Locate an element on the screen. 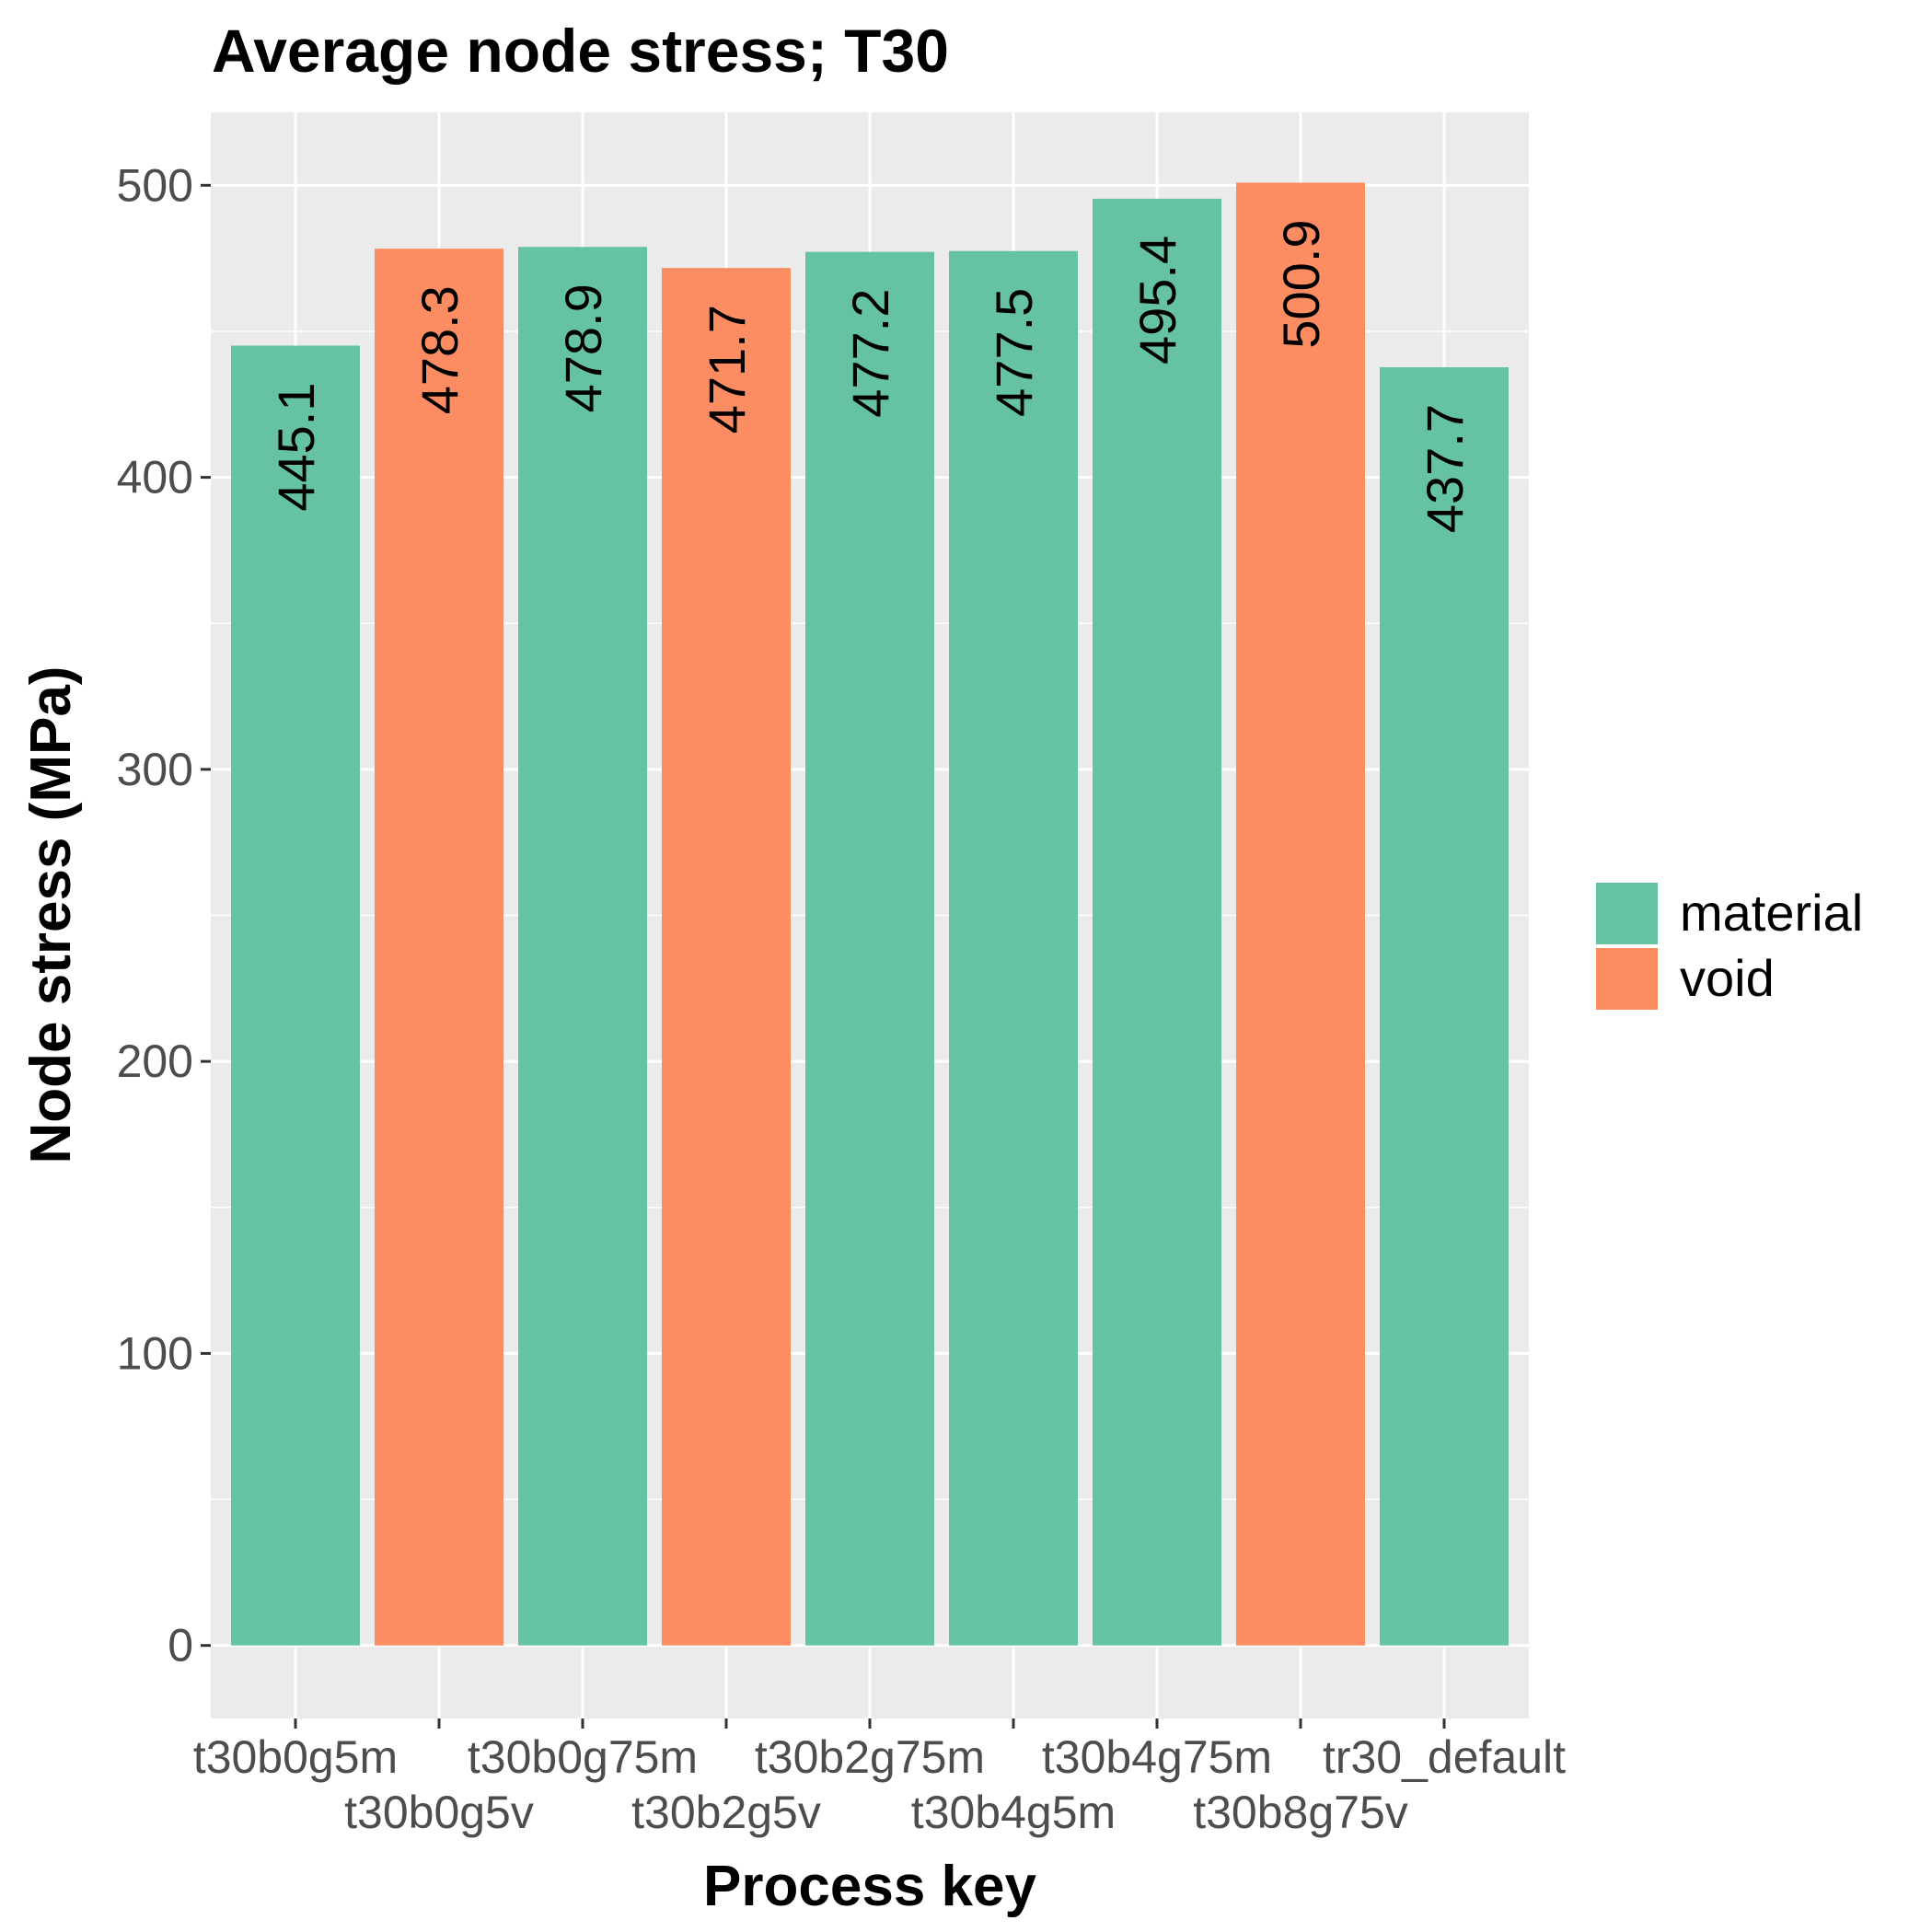  y-tick-label: 500 is located at coordinates (155, 185).